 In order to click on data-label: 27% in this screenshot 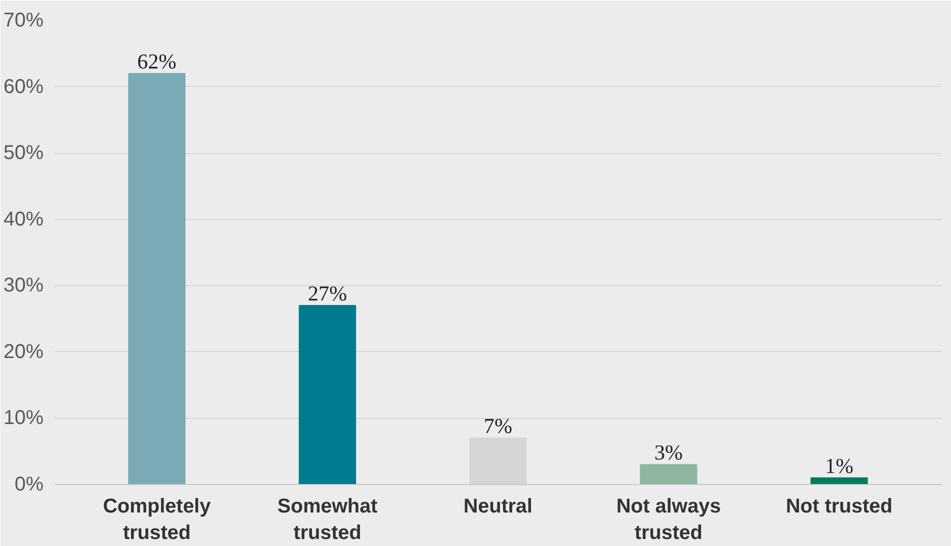, I will do `click(328, 294)`.